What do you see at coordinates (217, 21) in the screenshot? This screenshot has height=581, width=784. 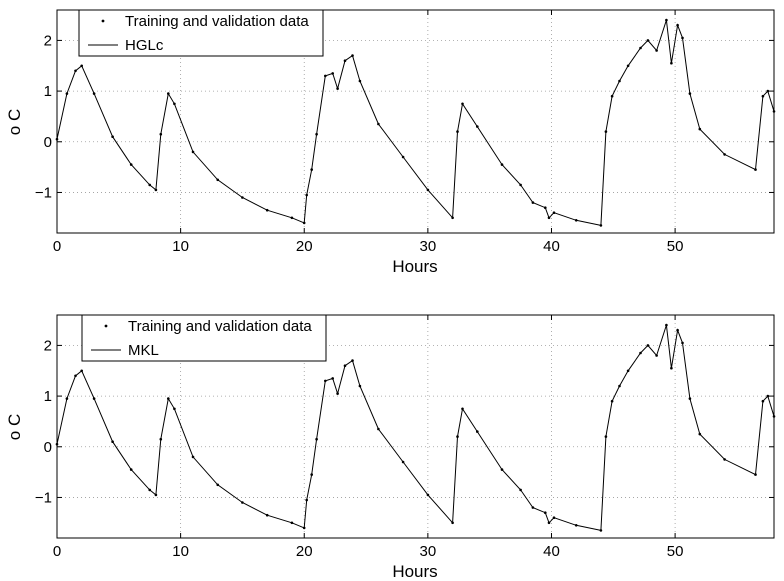 I see `legend-label-data-top: Training and validation data` at bounding box center [217, 21].